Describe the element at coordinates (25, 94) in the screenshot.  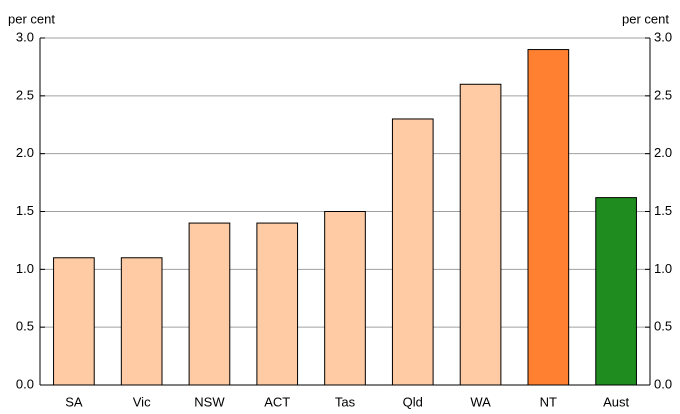
I see `y-tick-label: 2.5` at that location.